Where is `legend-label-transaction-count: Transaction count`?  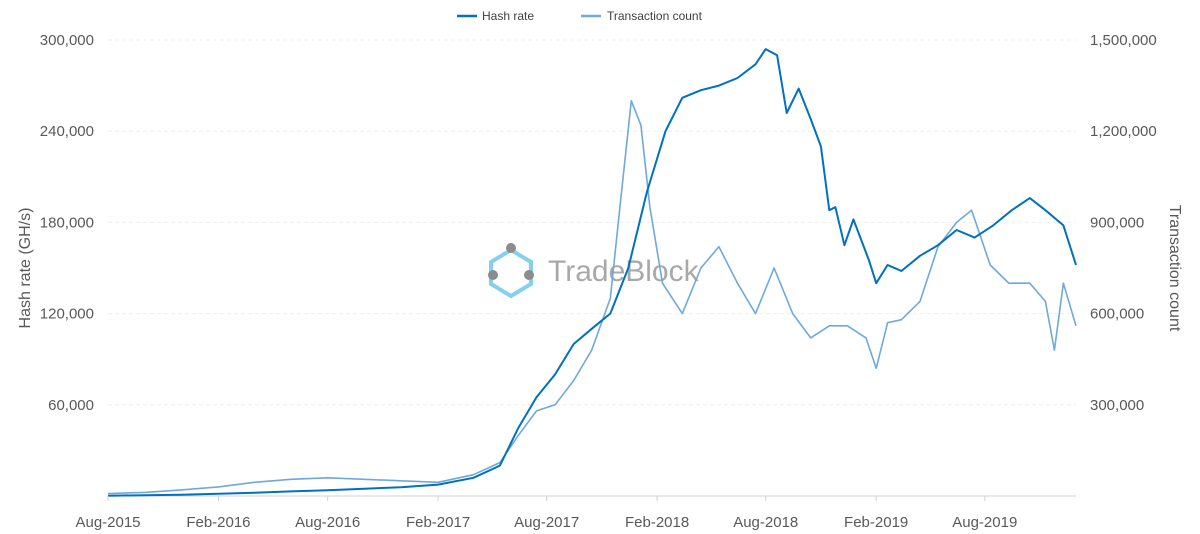 legend-label-transaction-count: Transaction count is located at coordinates (655, 16).